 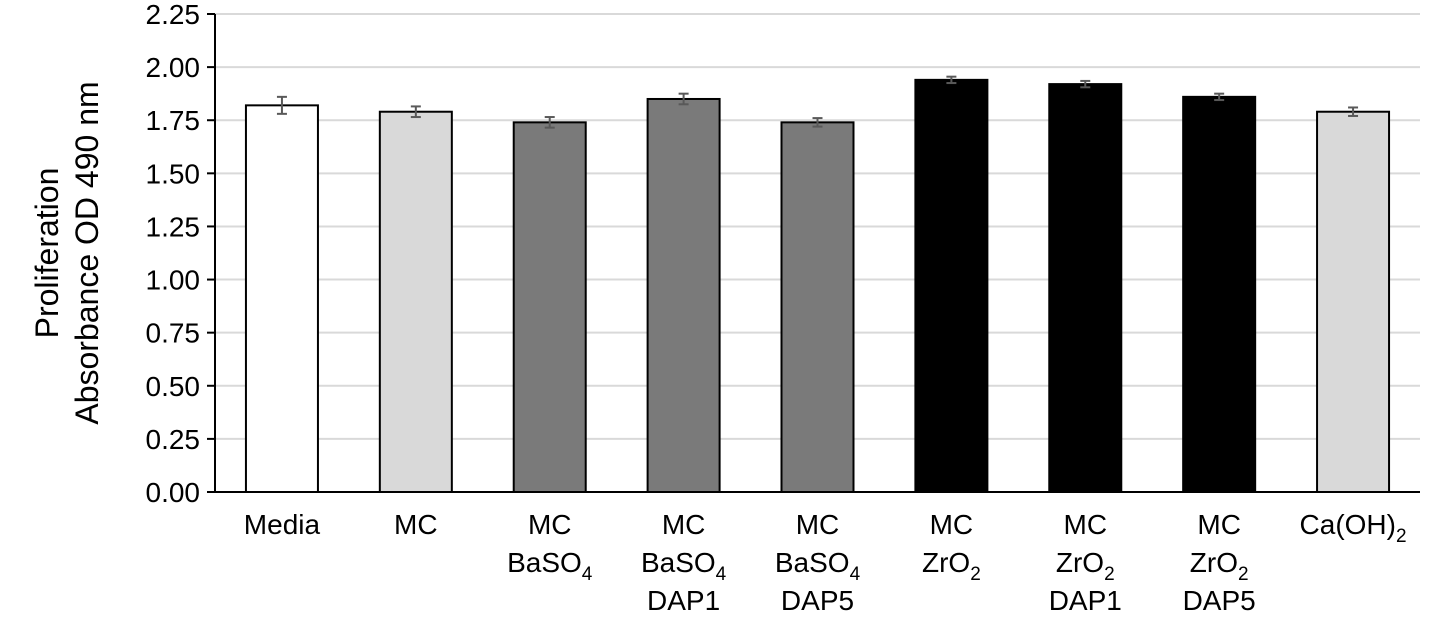 I want to click on x-category-label: MC BaSO4, so click(x=550, y=547).